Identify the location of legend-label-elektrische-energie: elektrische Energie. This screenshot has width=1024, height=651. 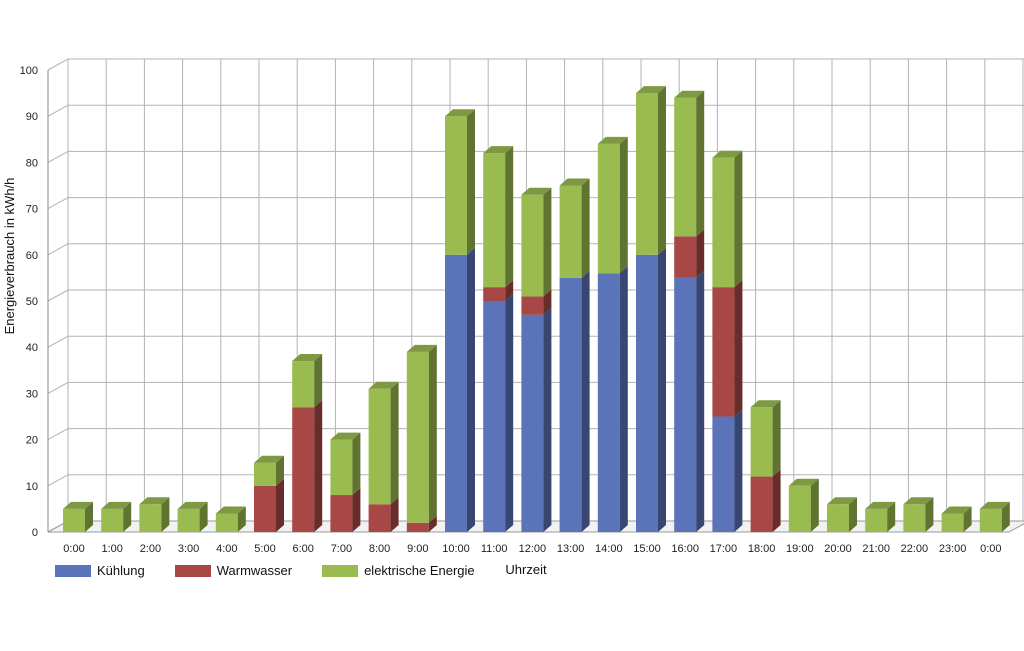
(419, 570).